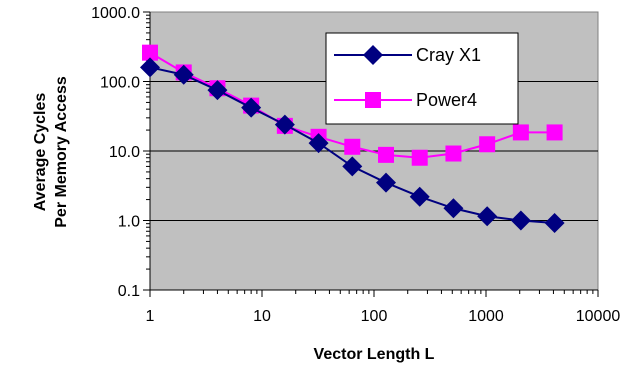 The width and height of the screenshot is (642, 371). Describe the element at coordinates (374, 316) in the screenshot. I see `x-tick-label: 100` at that location.